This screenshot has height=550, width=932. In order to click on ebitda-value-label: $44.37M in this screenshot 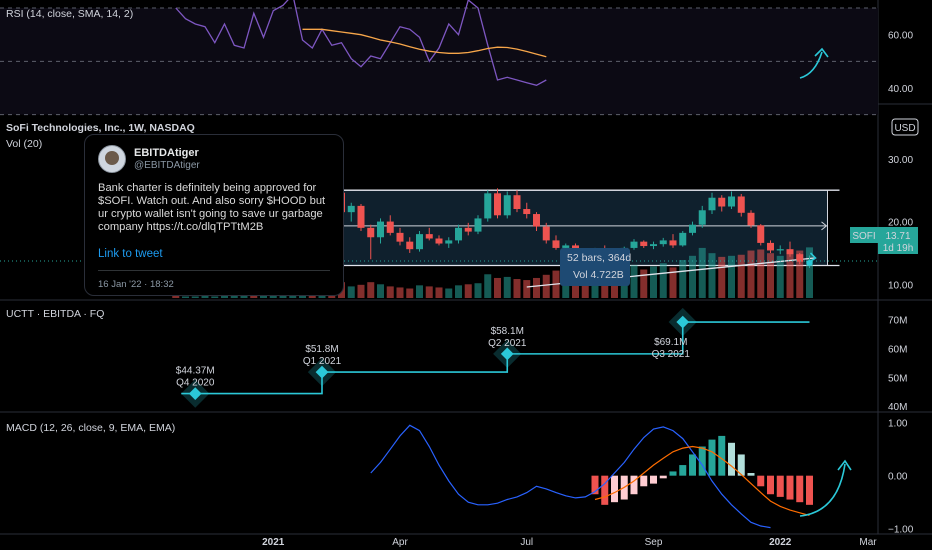, I will do `click(195, 371)`.